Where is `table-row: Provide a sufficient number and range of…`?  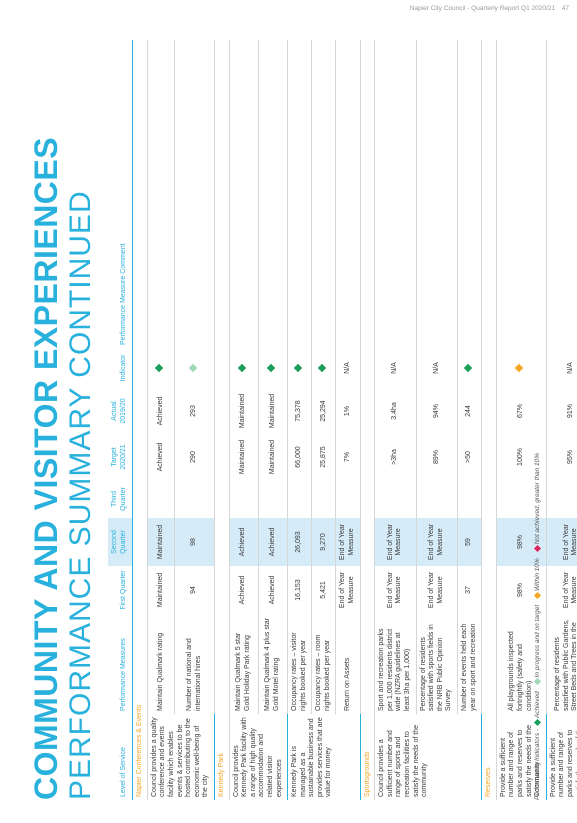 table-row: Provide a sufficient number and range of… is located at coordinates (561, 420).